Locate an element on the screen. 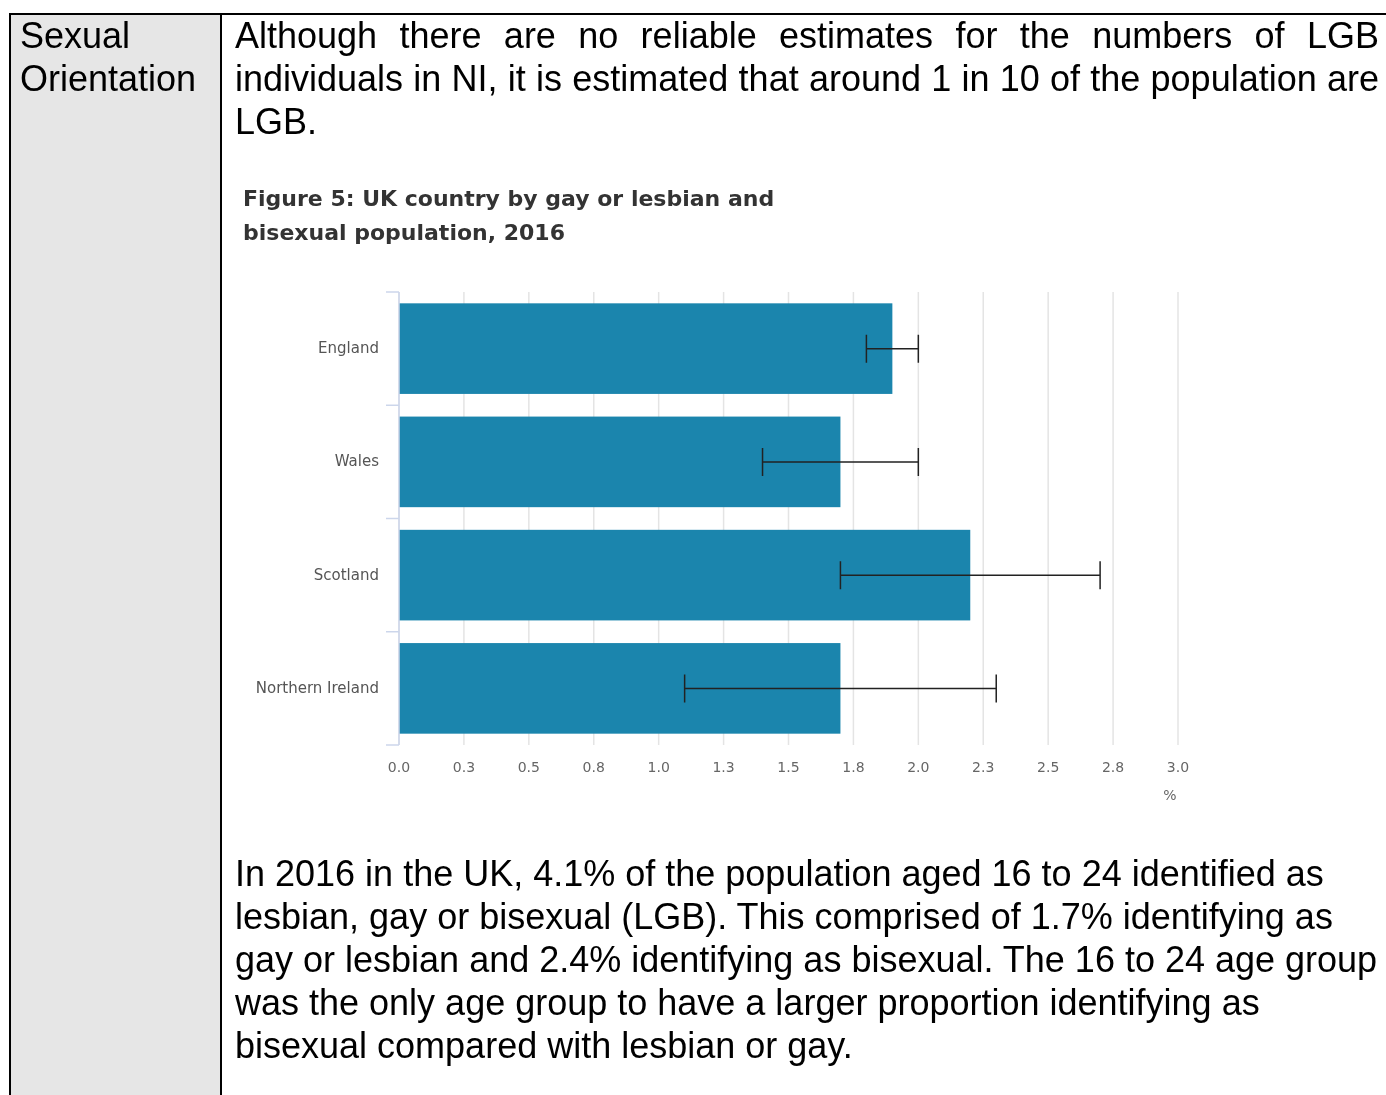 The height and width of the screenshot is (1095, 1386). x-tick-label: 2.3 is located at coordinates (983, 767).